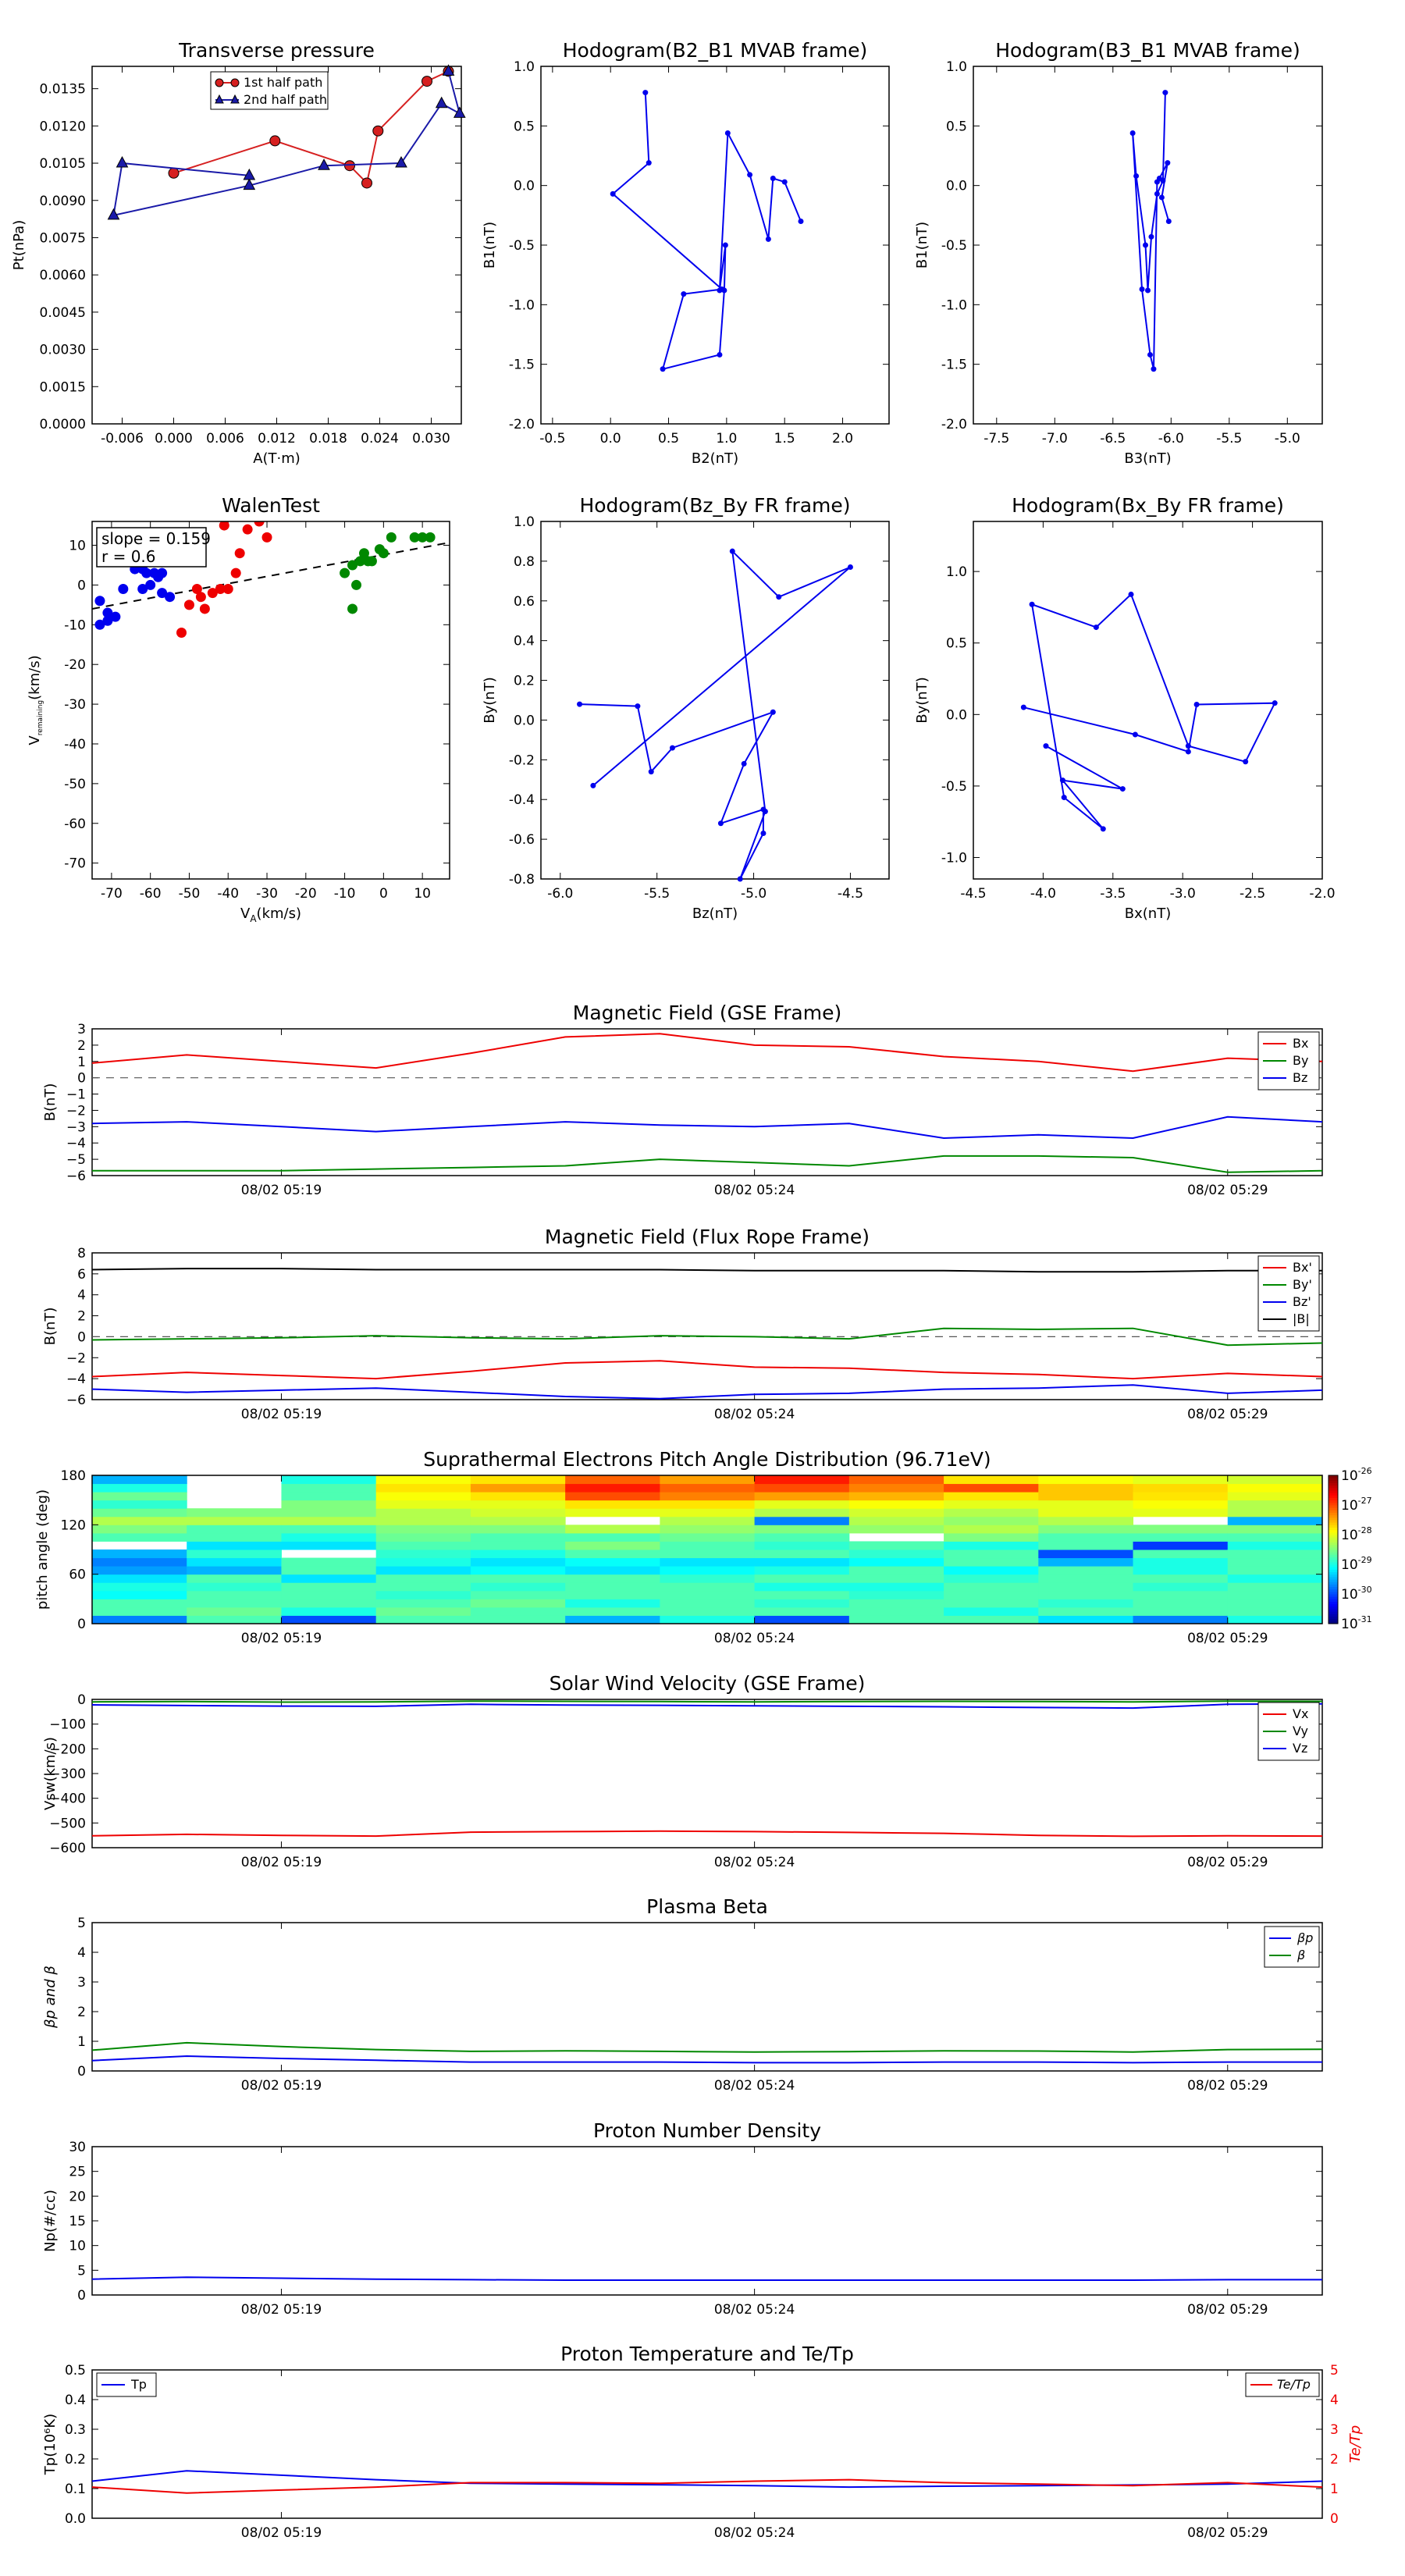 The height and width of the screenshot is (2576, 1405). I want to click on wt-ylabel-main: V, so click(35, 740).